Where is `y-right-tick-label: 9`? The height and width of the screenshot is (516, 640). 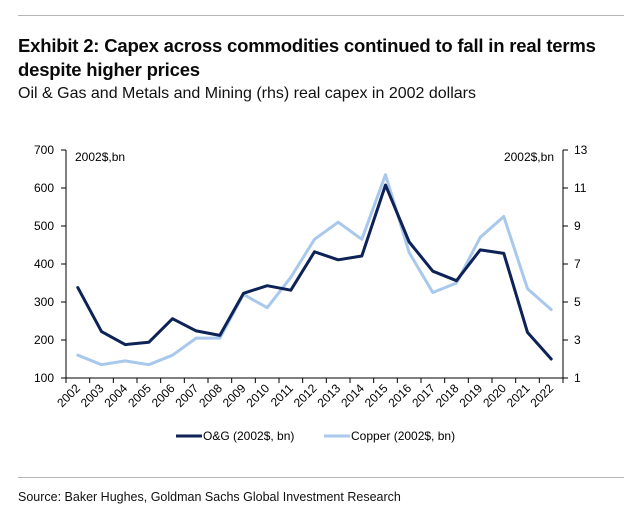 y-right-tick-label: 9 is located at coordinates (577, 226).